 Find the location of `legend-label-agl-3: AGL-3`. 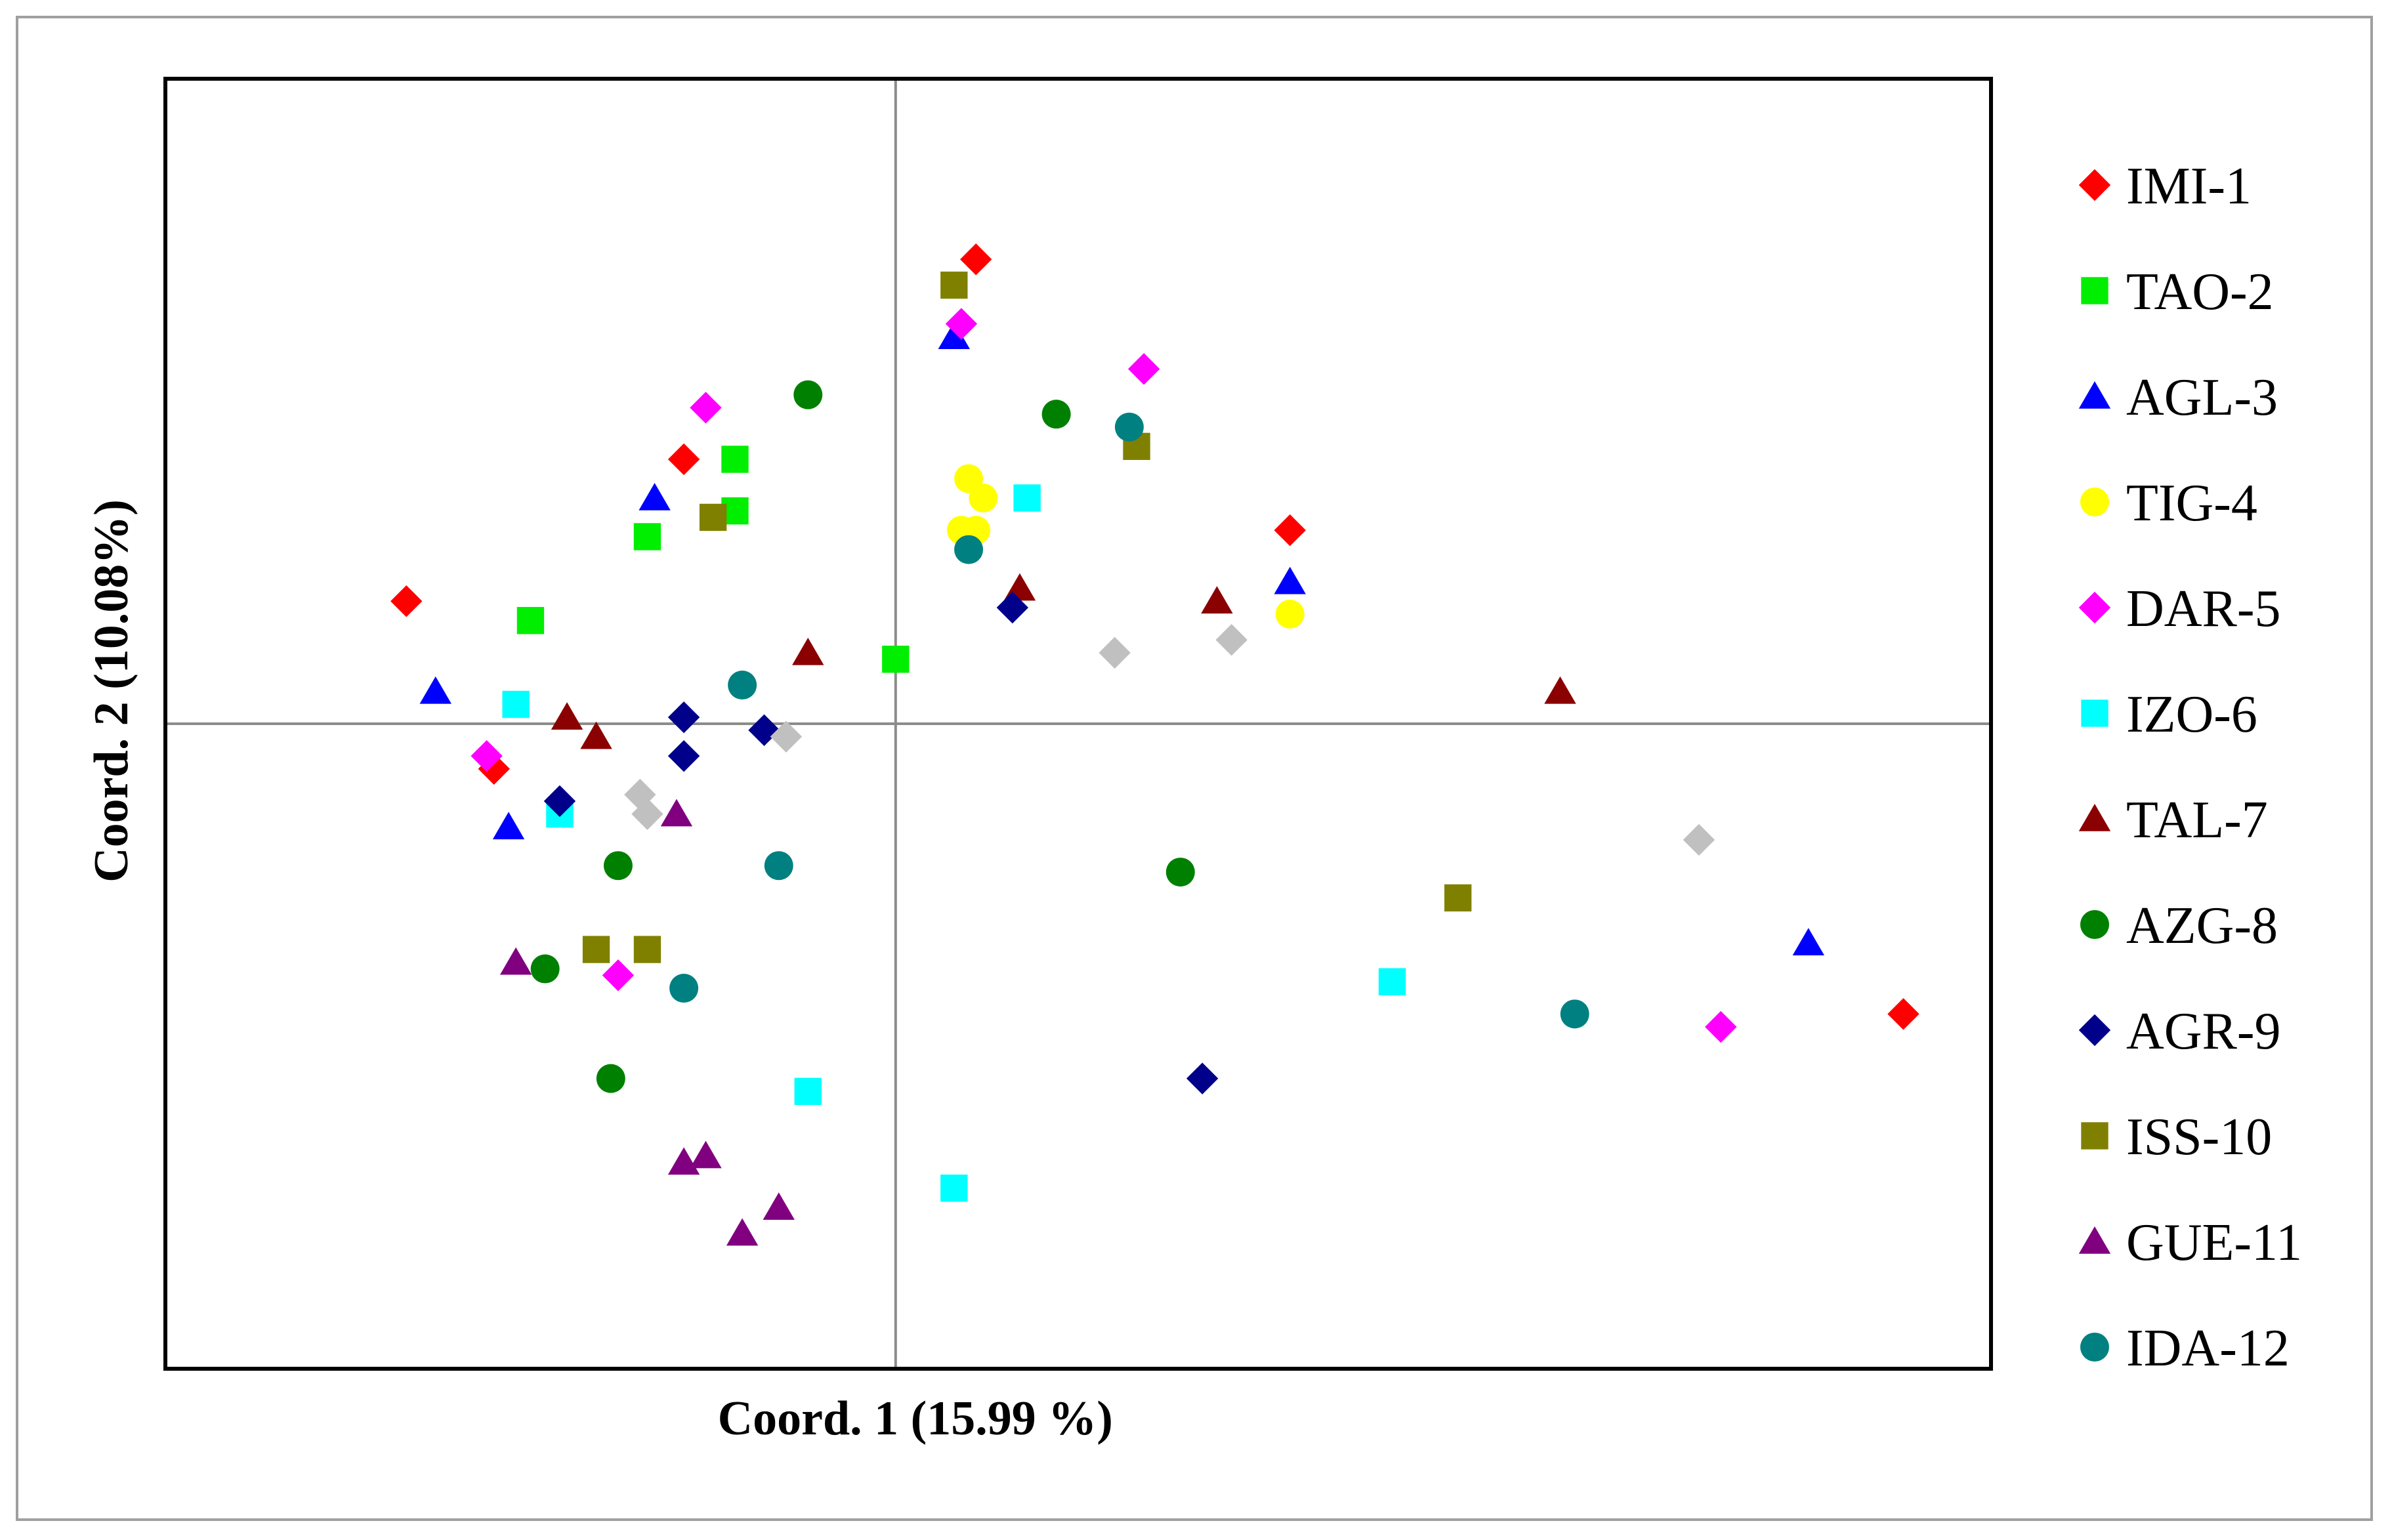

legend-label-agl-3: AGL-3 is located at coordinates (2202, 398).